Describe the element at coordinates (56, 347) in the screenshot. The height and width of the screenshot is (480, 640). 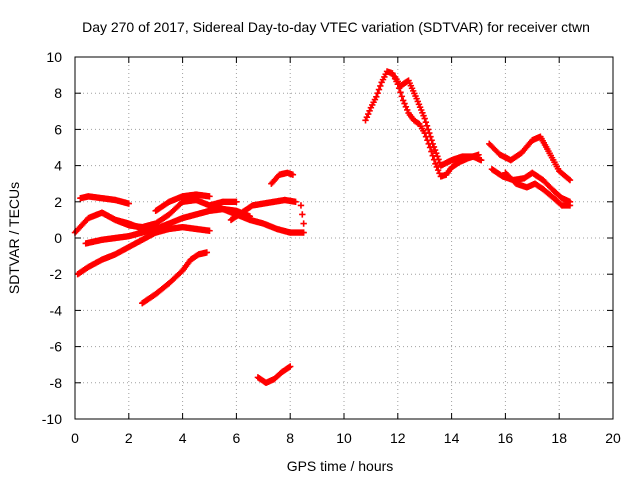
I see `y-tick-label: -6` at that location.